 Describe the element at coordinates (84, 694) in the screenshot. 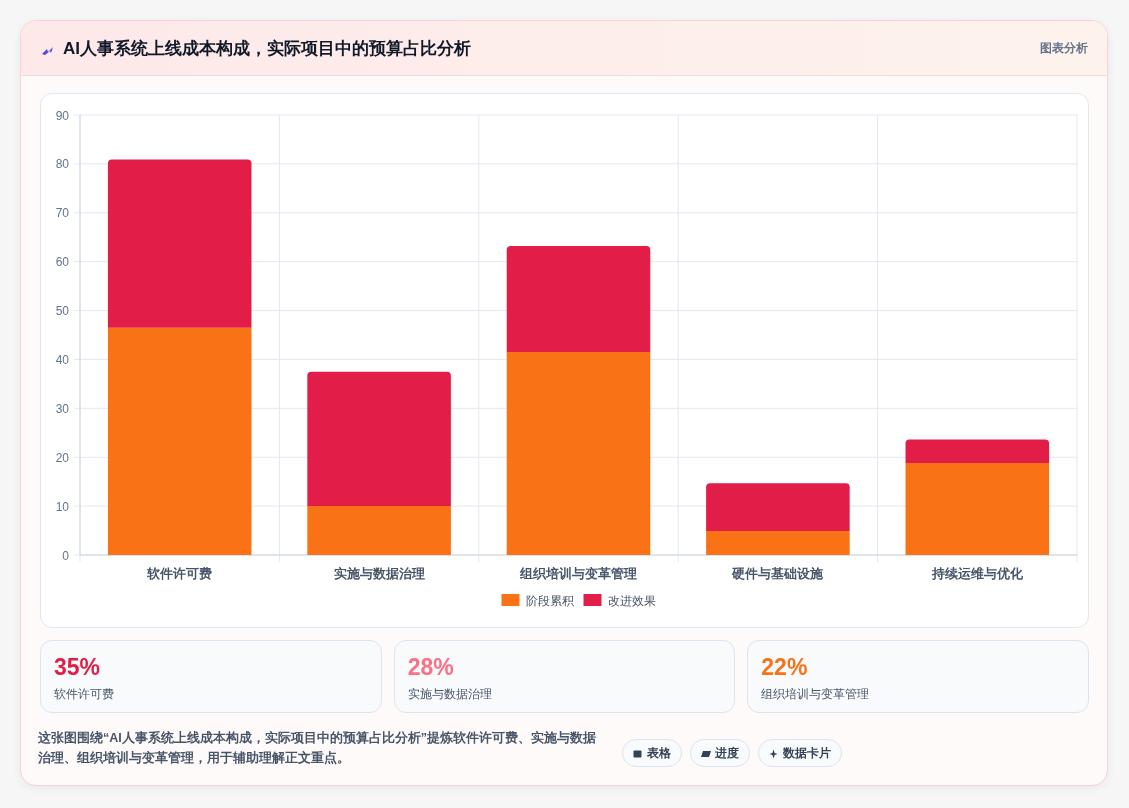

I see `text: 软件许可费` at that location.